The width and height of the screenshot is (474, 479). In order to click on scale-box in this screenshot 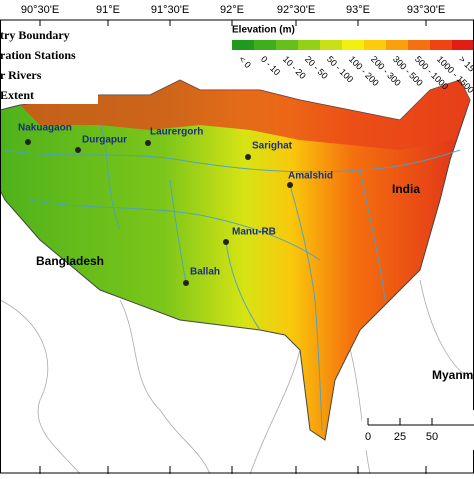, I will do `click(418, 430)`.